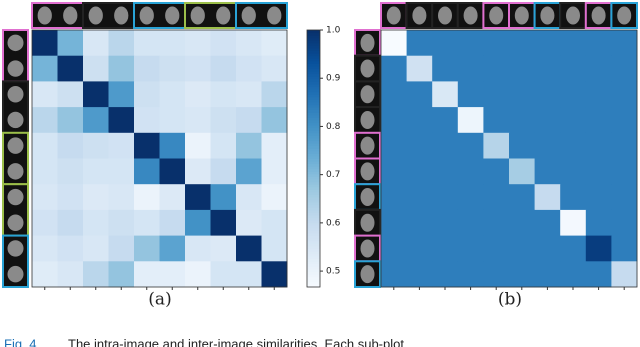 Image resolution: width=640 pixels, height=347 pixels. Describe the element at coordinates (159, 300) in the screenshot. I see `caption-a: (a)` at that location.